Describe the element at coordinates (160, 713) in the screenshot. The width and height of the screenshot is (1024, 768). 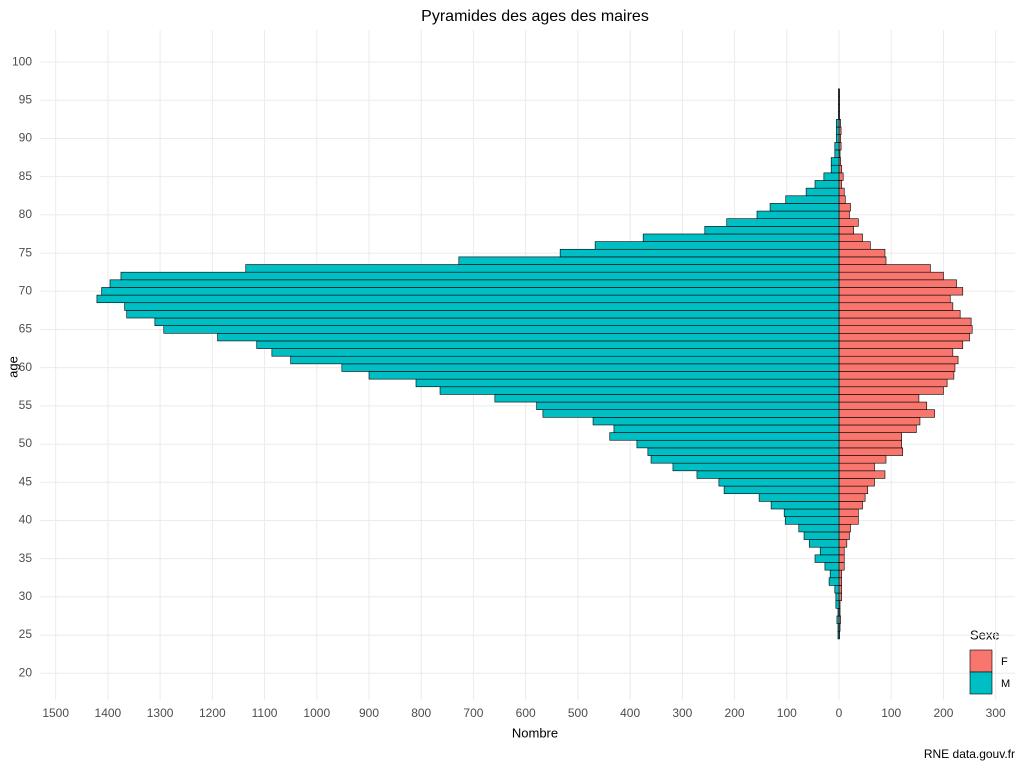
I see `x-tick-label: 1300` at that location.